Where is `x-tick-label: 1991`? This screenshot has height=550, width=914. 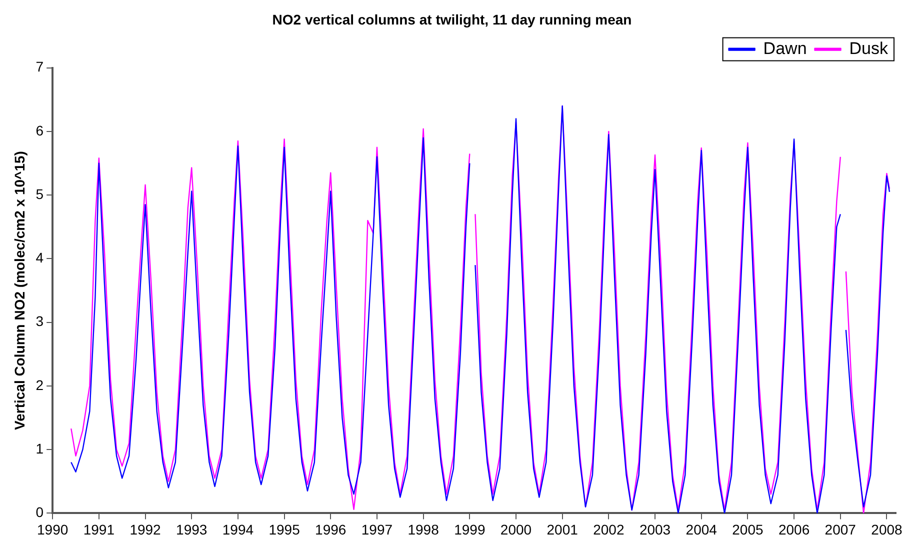 x-tick-label: 1991 is located at coordinates (99, 529).